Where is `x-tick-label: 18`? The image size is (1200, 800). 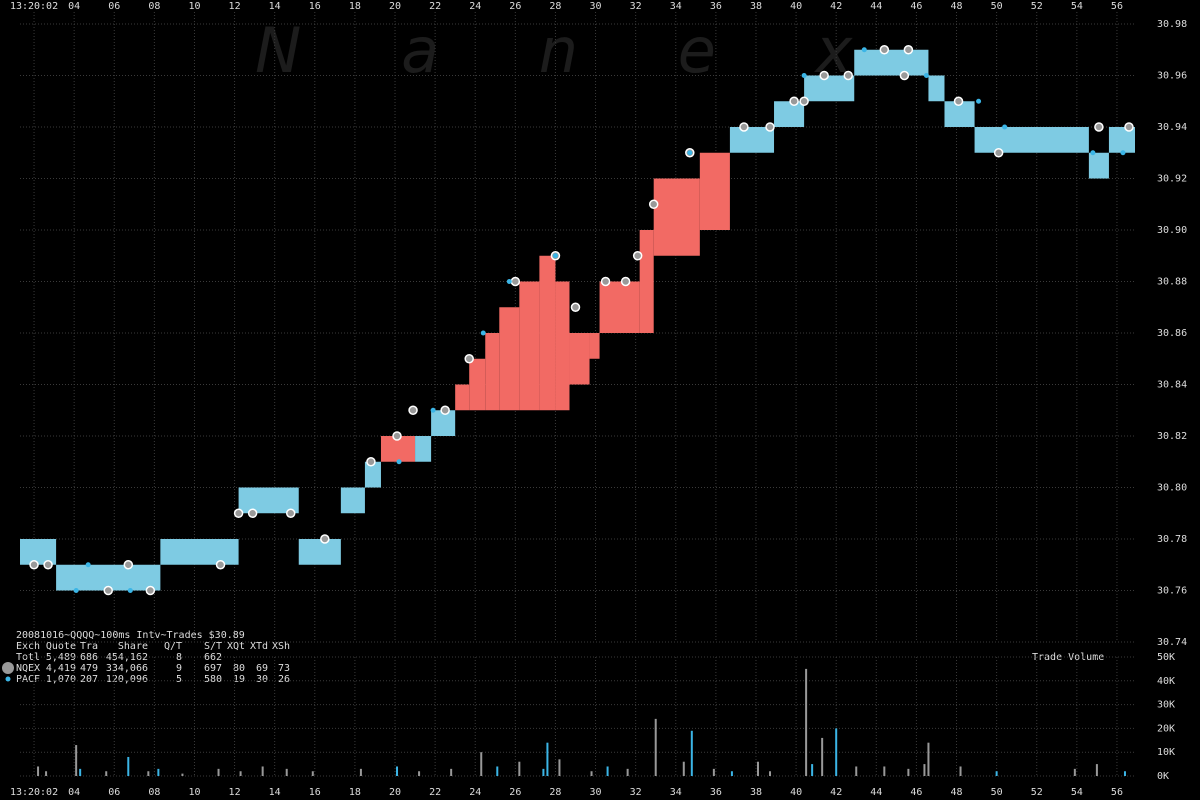 x-tick-label: 18 is located at coordinates (355, 792).